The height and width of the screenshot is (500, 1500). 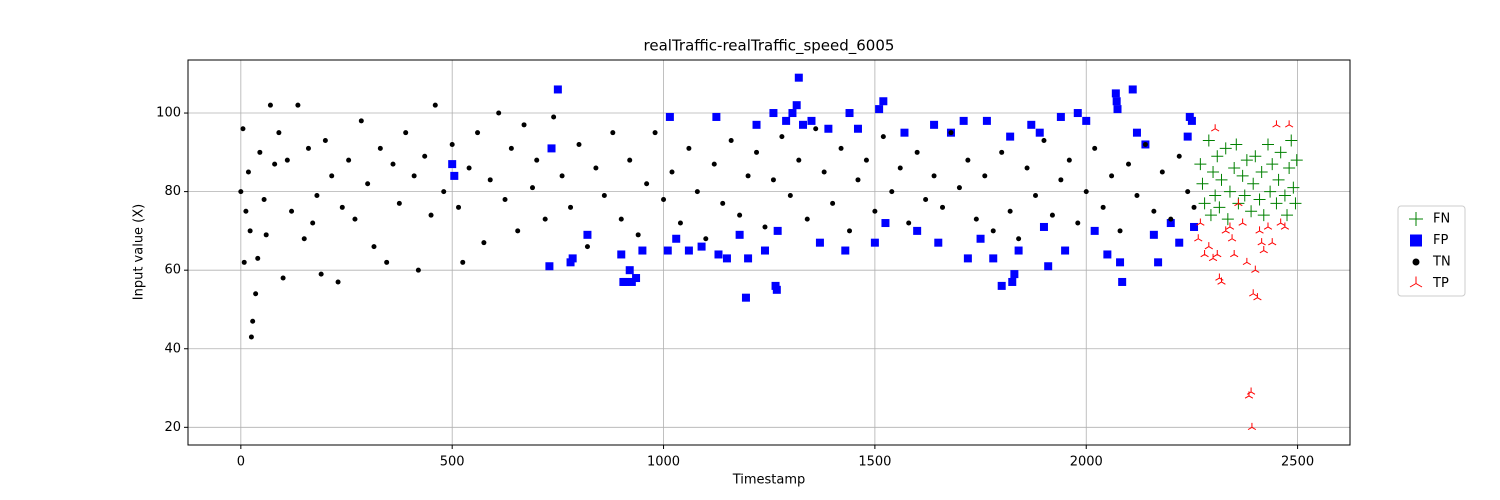 I want to click on y-tick-label: 80, so click(x=172, y=191).